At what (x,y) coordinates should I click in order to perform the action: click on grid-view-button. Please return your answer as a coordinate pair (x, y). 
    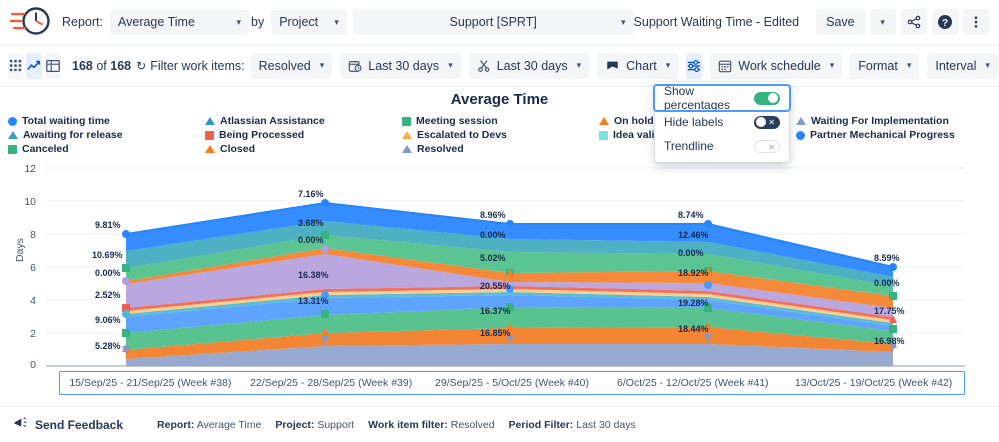
    Looking at the image, I should click on (15, 65).